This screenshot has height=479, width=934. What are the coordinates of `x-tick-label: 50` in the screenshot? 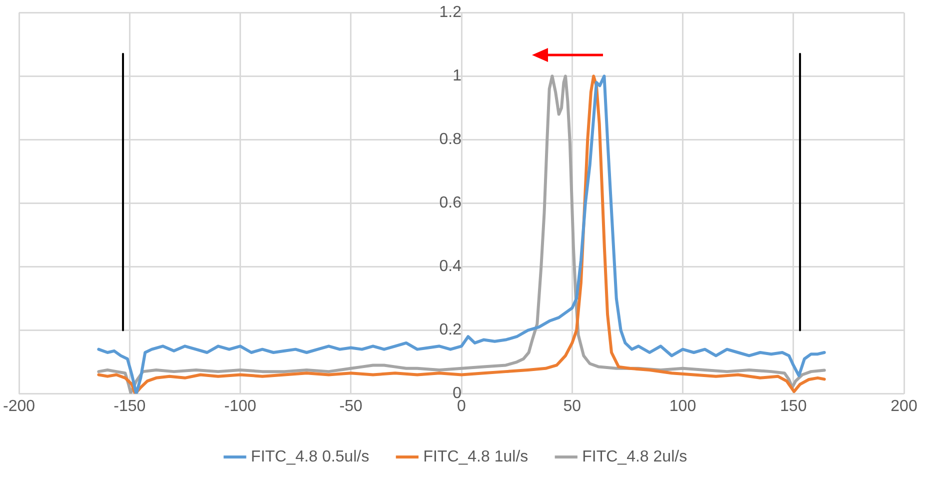 It's located at (572, 406).